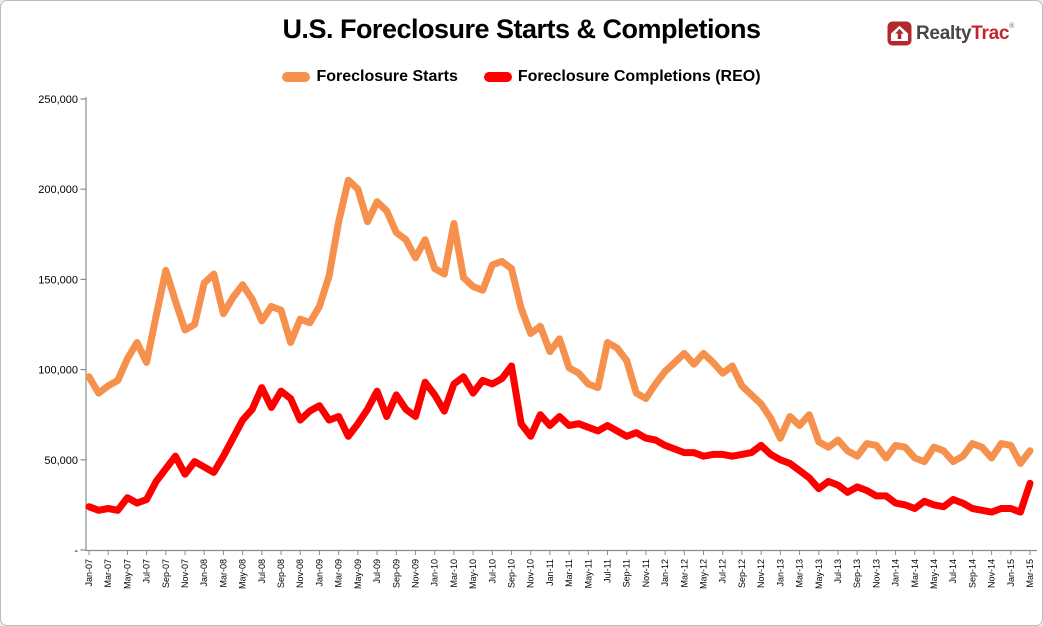 The width and height of the screenshot is (1043, 626). Describe the element at coordinates (62, 325) in the screenshot. I see `y-axis-labels: - 50,000 100,000 150,000 200,000 250,000` at that location.